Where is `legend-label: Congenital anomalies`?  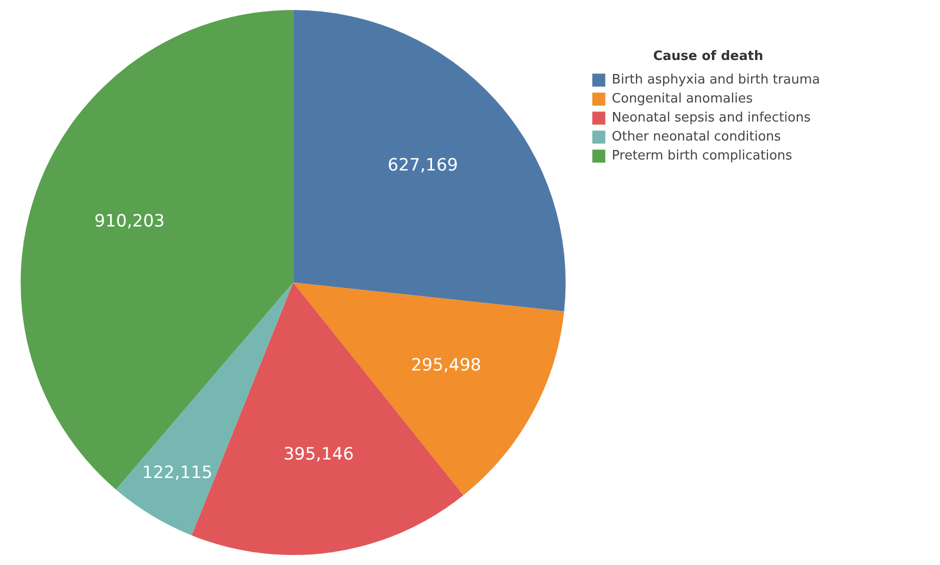 legend-label: Congenital anomalies is located at coordinates (682, 98).